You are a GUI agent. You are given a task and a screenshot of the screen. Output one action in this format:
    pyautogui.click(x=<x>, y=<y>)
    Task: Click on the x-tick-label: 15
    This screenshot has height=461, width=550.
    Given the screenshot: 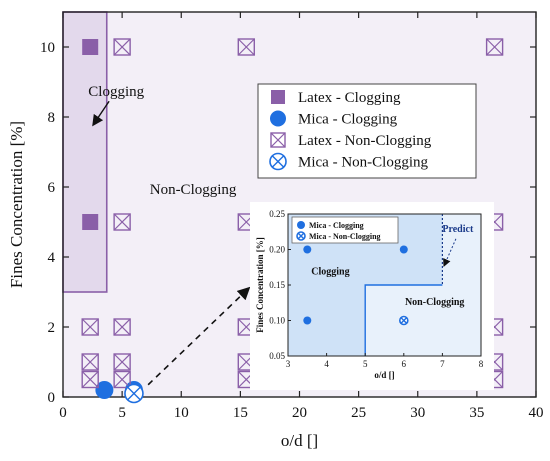 What is the action you would take?
    pyautogui.click(x=240, y=413)
    